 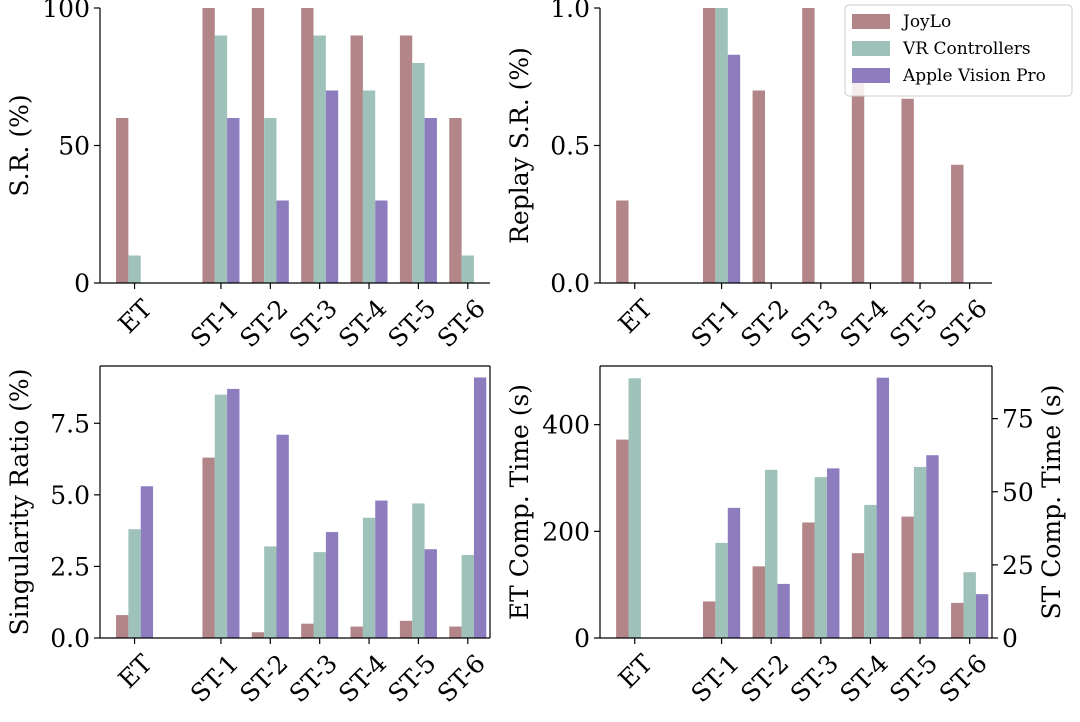 What do you see at coordinates (566, 425) in the screenshot?
I see `y-tick-label: 400` at bounding box center [566, 425].